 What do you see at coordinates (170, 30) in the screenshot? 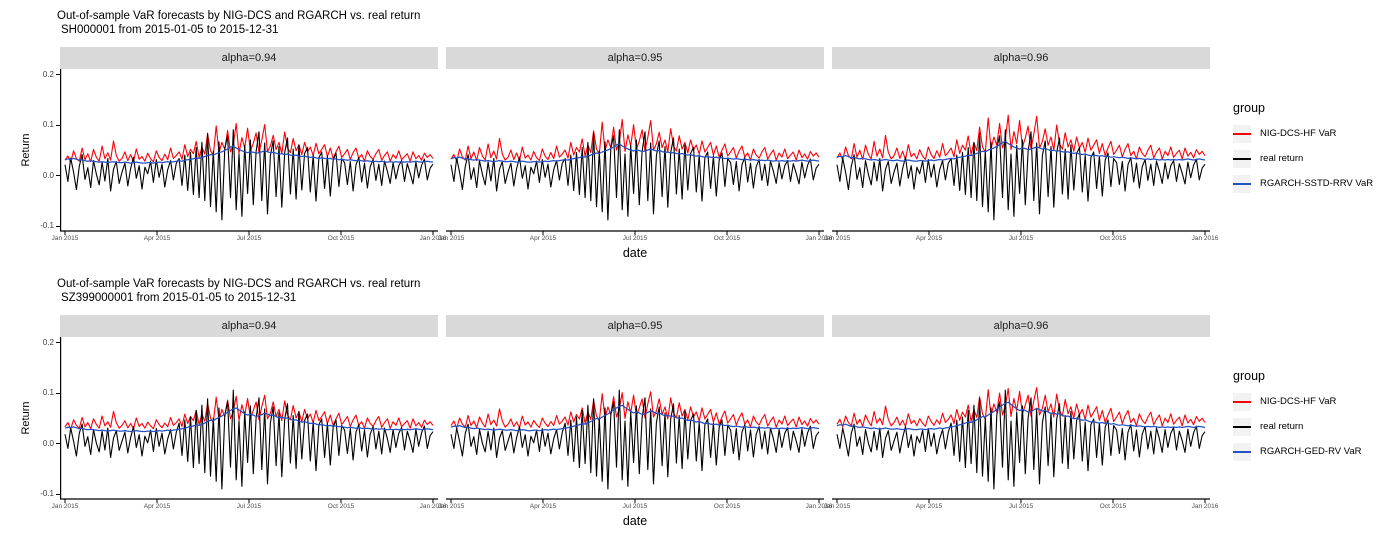
I see `chart-title-line2: SH000001 from 2015-01-05 to 2015-12-31` at bounding box center [170, 30].